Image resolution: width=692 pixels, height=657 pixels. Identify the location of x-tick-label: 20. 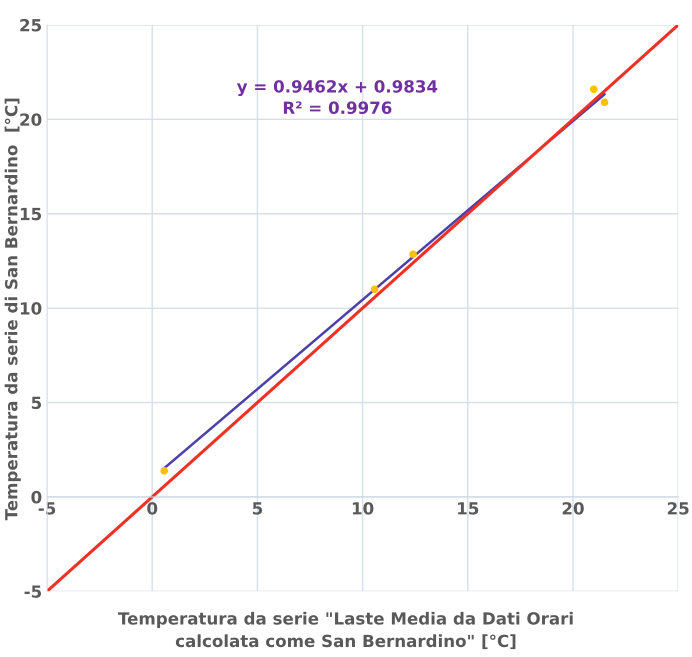
(573, 508).